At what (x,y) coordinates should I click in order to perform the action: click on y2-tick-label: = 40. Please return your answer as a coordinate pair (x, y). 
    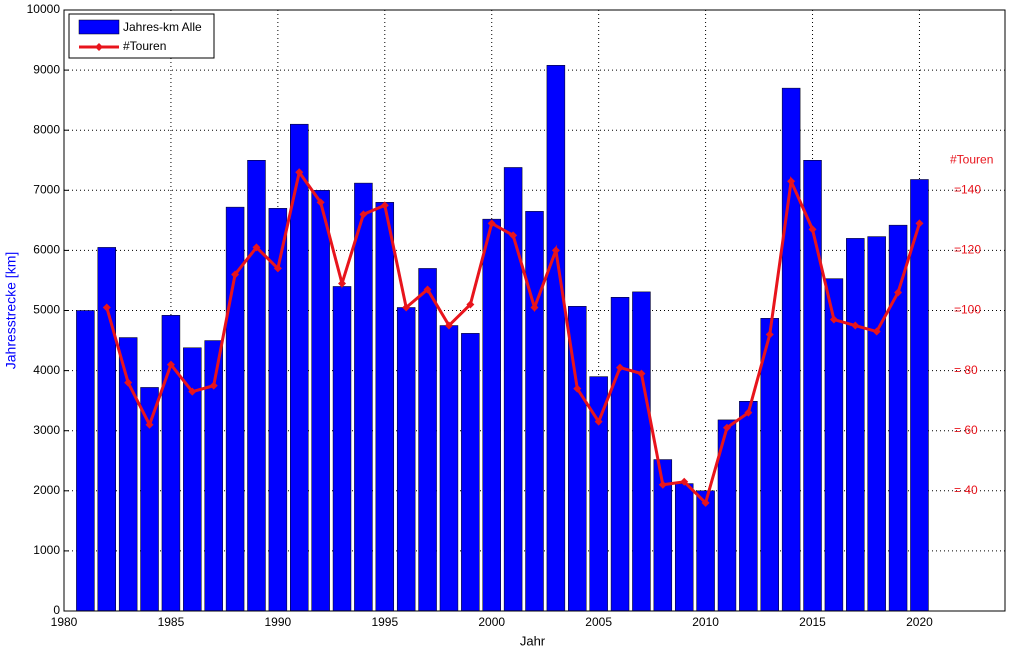
    Looking at the image, I should click on (966, 490).